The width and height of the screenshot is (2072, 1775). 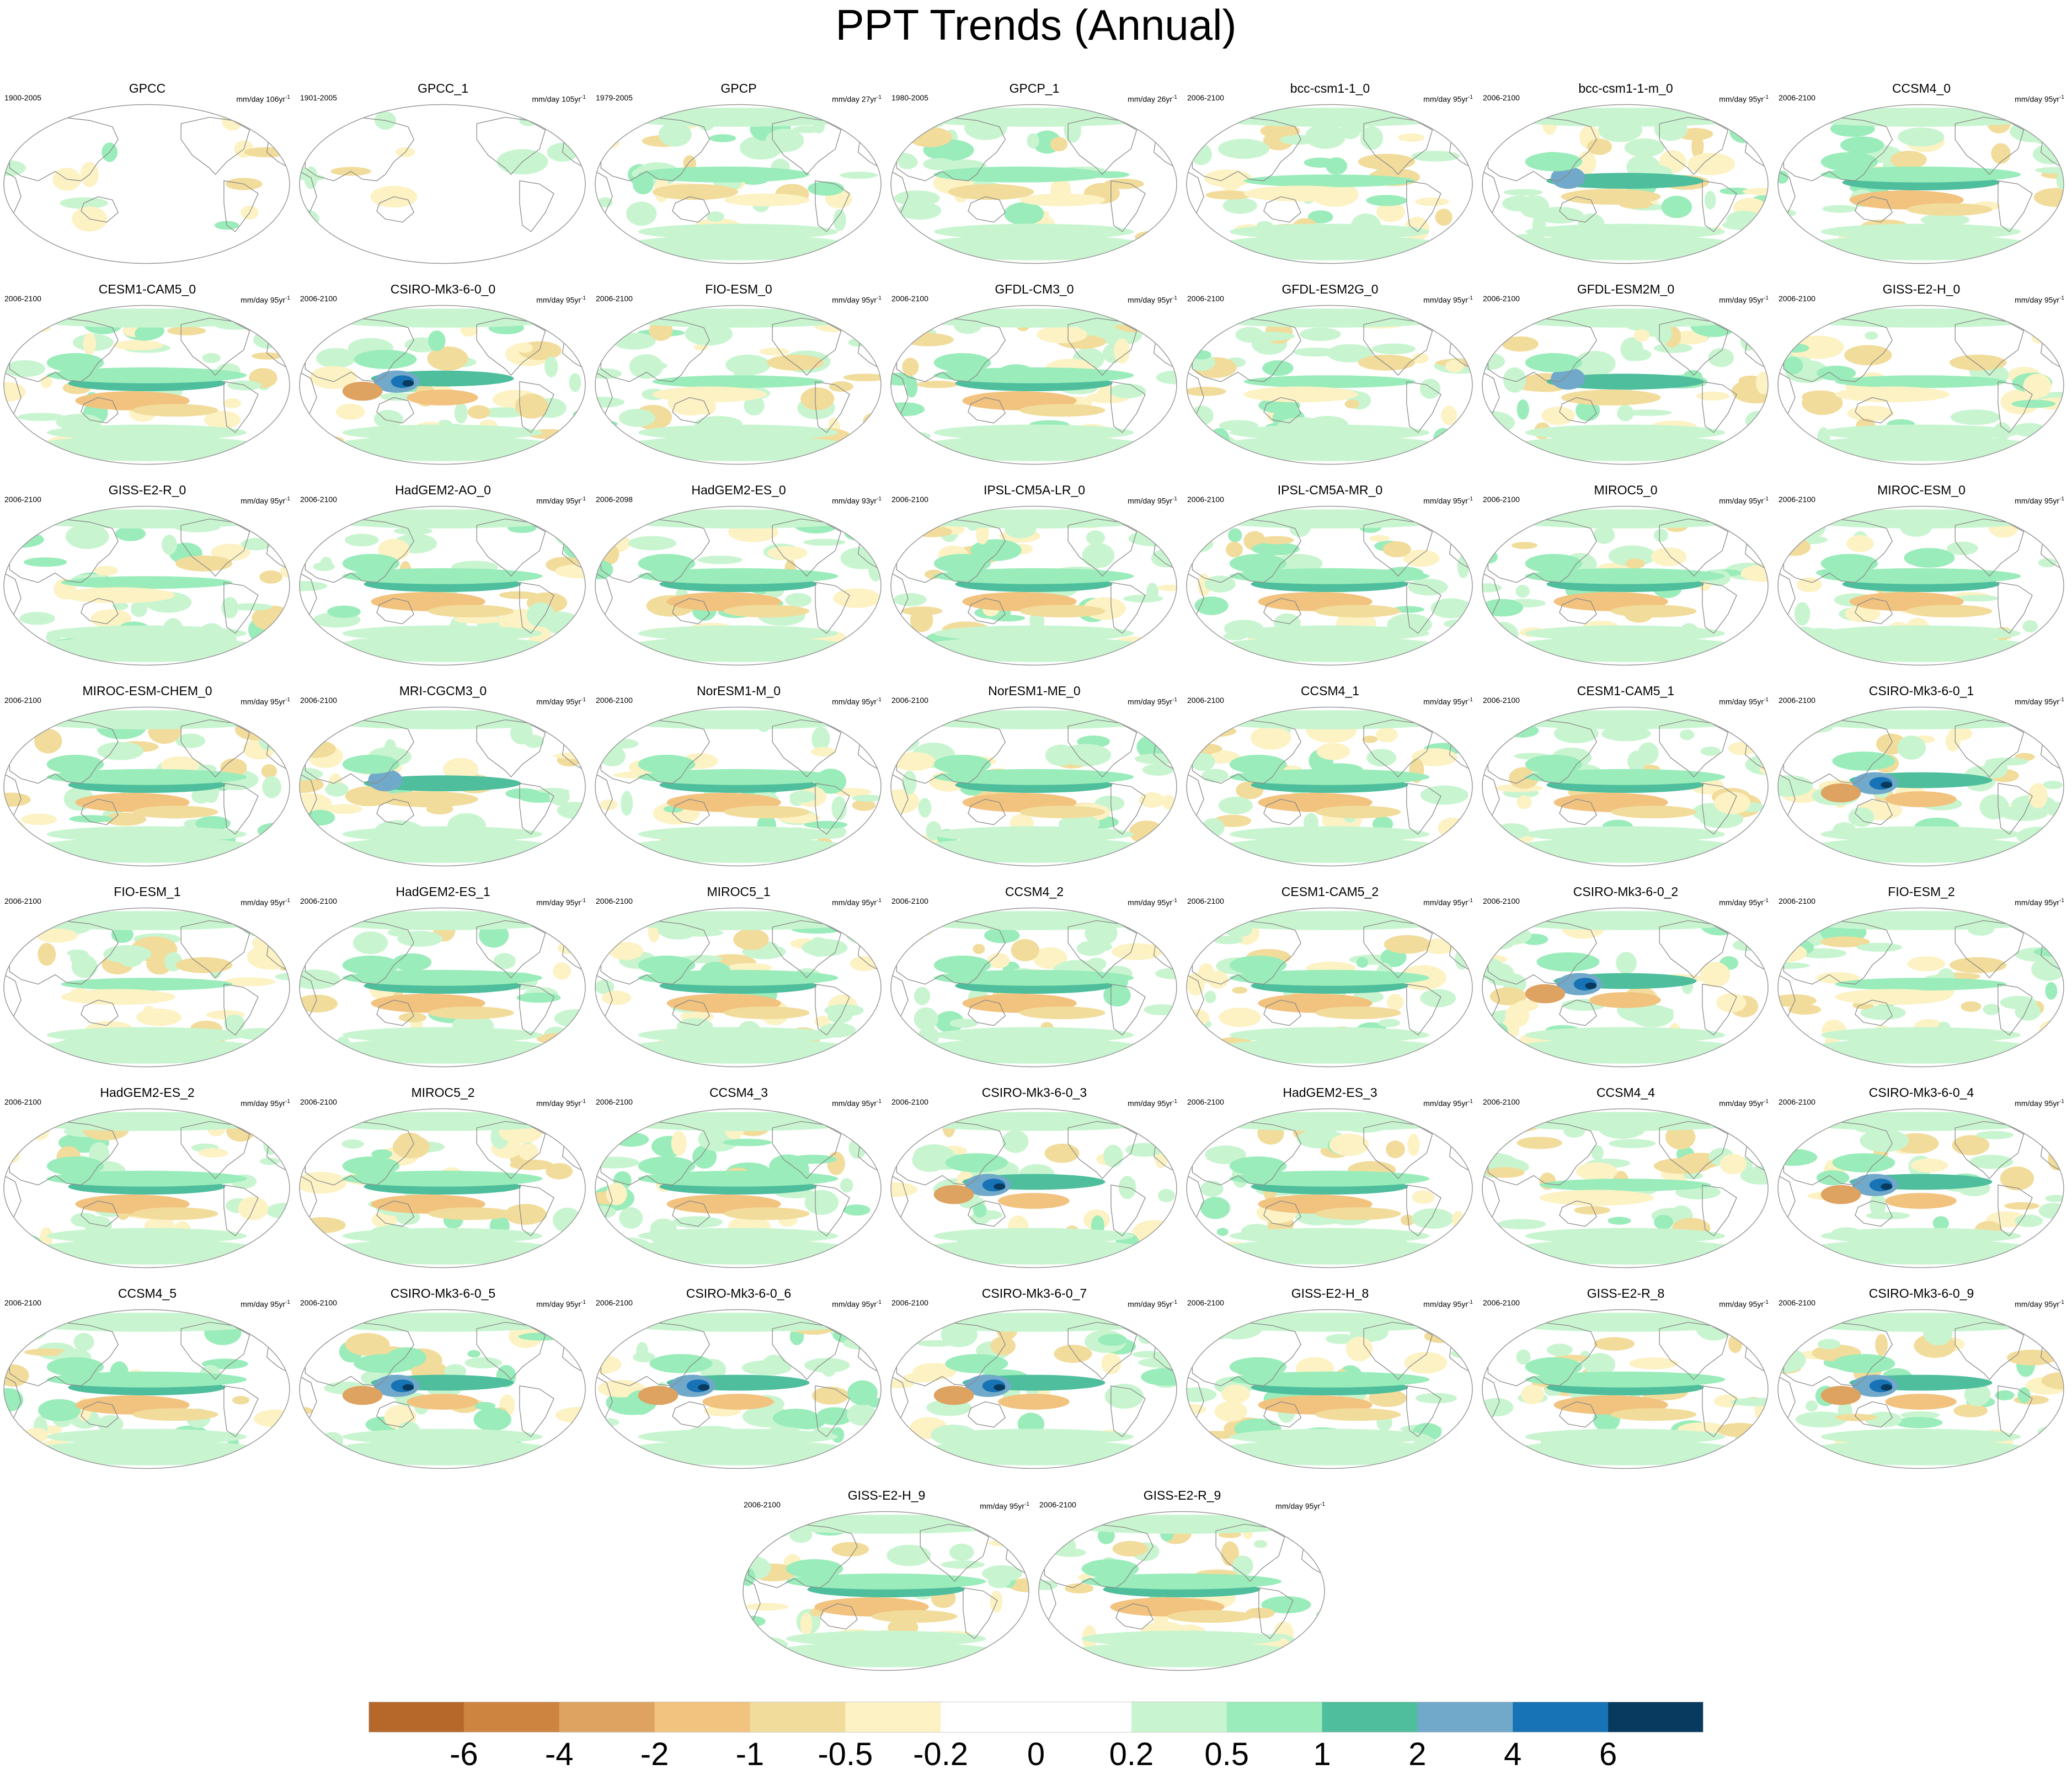 I want to click on panel-title: CSIRO-Mk3-6-0_4, so click(x=1921, y=1092).